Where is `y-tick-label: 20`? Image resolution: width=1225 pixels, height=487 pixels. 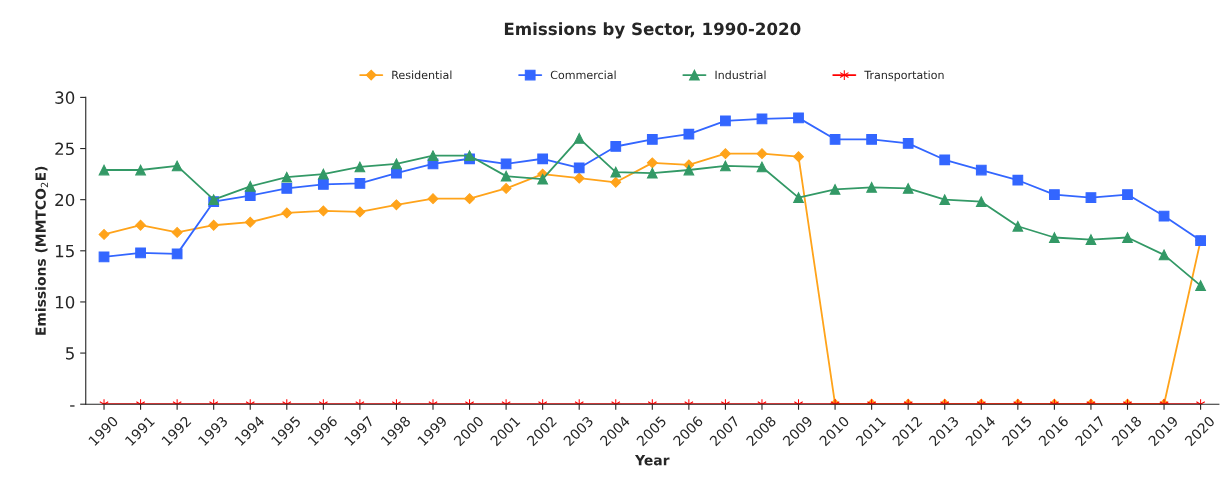
y-tick-label: 20 is located at coordinates (65, 200).